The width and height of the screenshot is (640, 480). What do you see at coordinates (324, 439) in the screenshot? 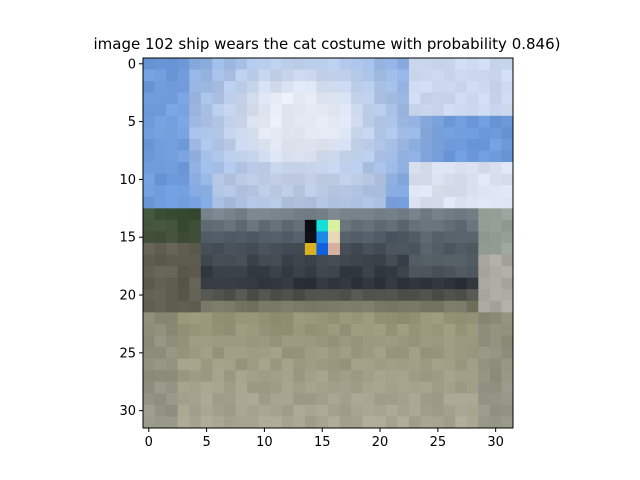
I see `x-axis: 0 5 10 15 20 25 30` at bounding box center [324, 439].